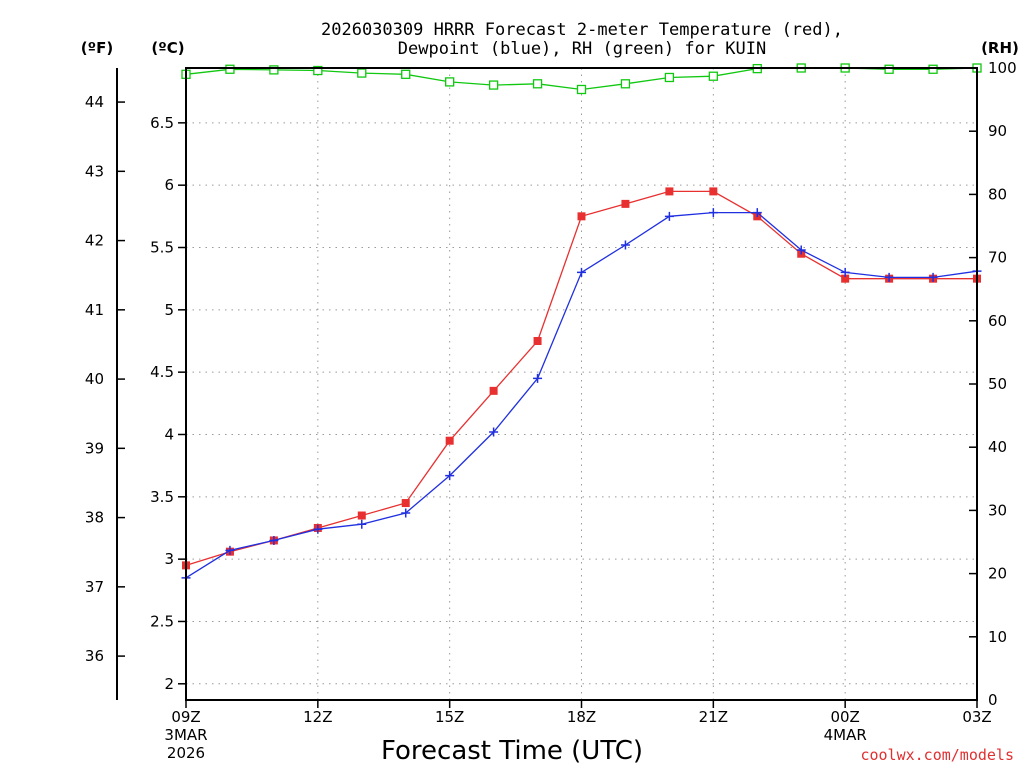  Describe the element at coordinates (976, 717) in the screenshot. I see `x-tick-label: 03Z` at that location.